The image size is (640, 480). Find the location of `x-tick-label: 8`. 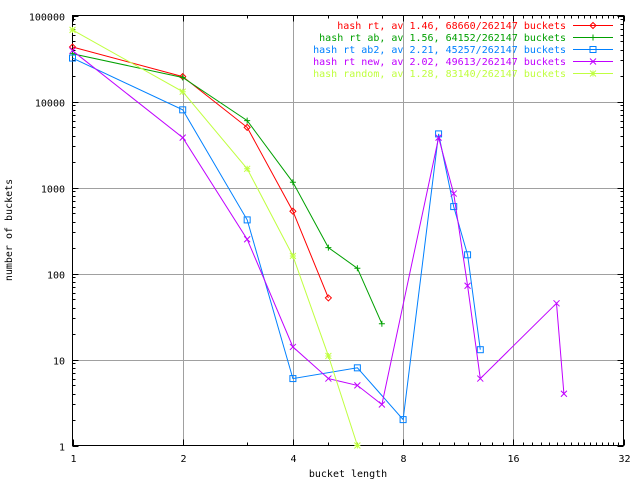

x-tick-label: 8 is located at coordinates (403, 459).